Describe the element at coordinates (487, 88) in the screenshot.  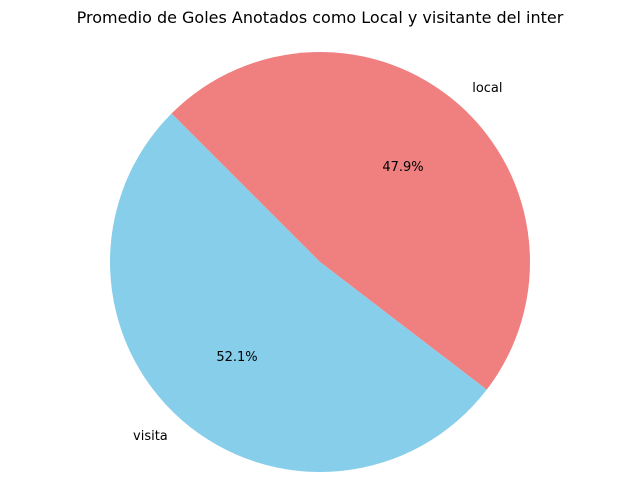
I see `slice-label-local: local` at that location.